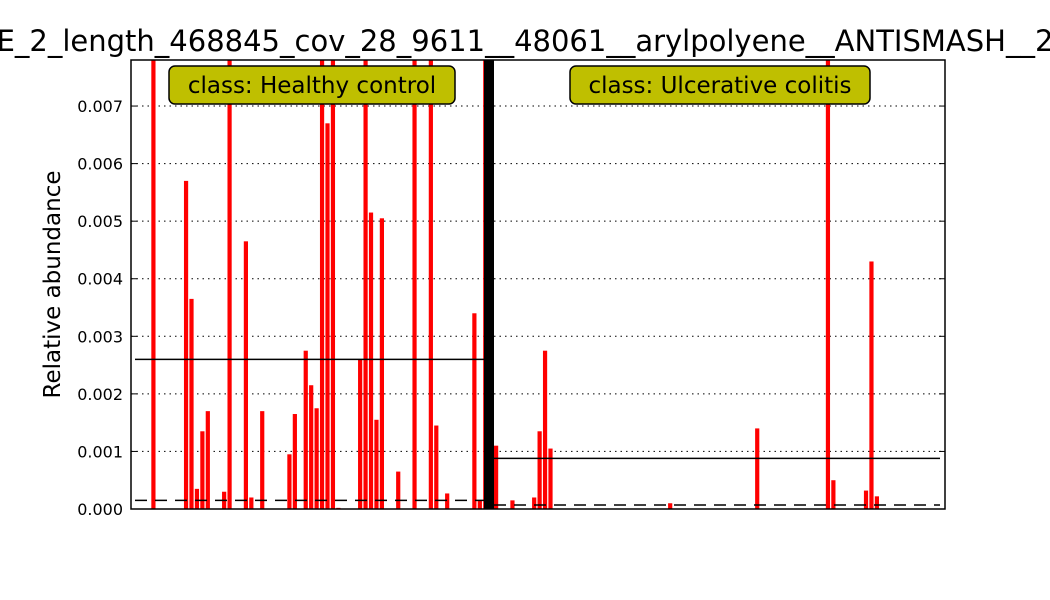 The width and height of the screenshot is (1050, 600). I want to click on y-tick-label: 0.001, so click(100, 451).